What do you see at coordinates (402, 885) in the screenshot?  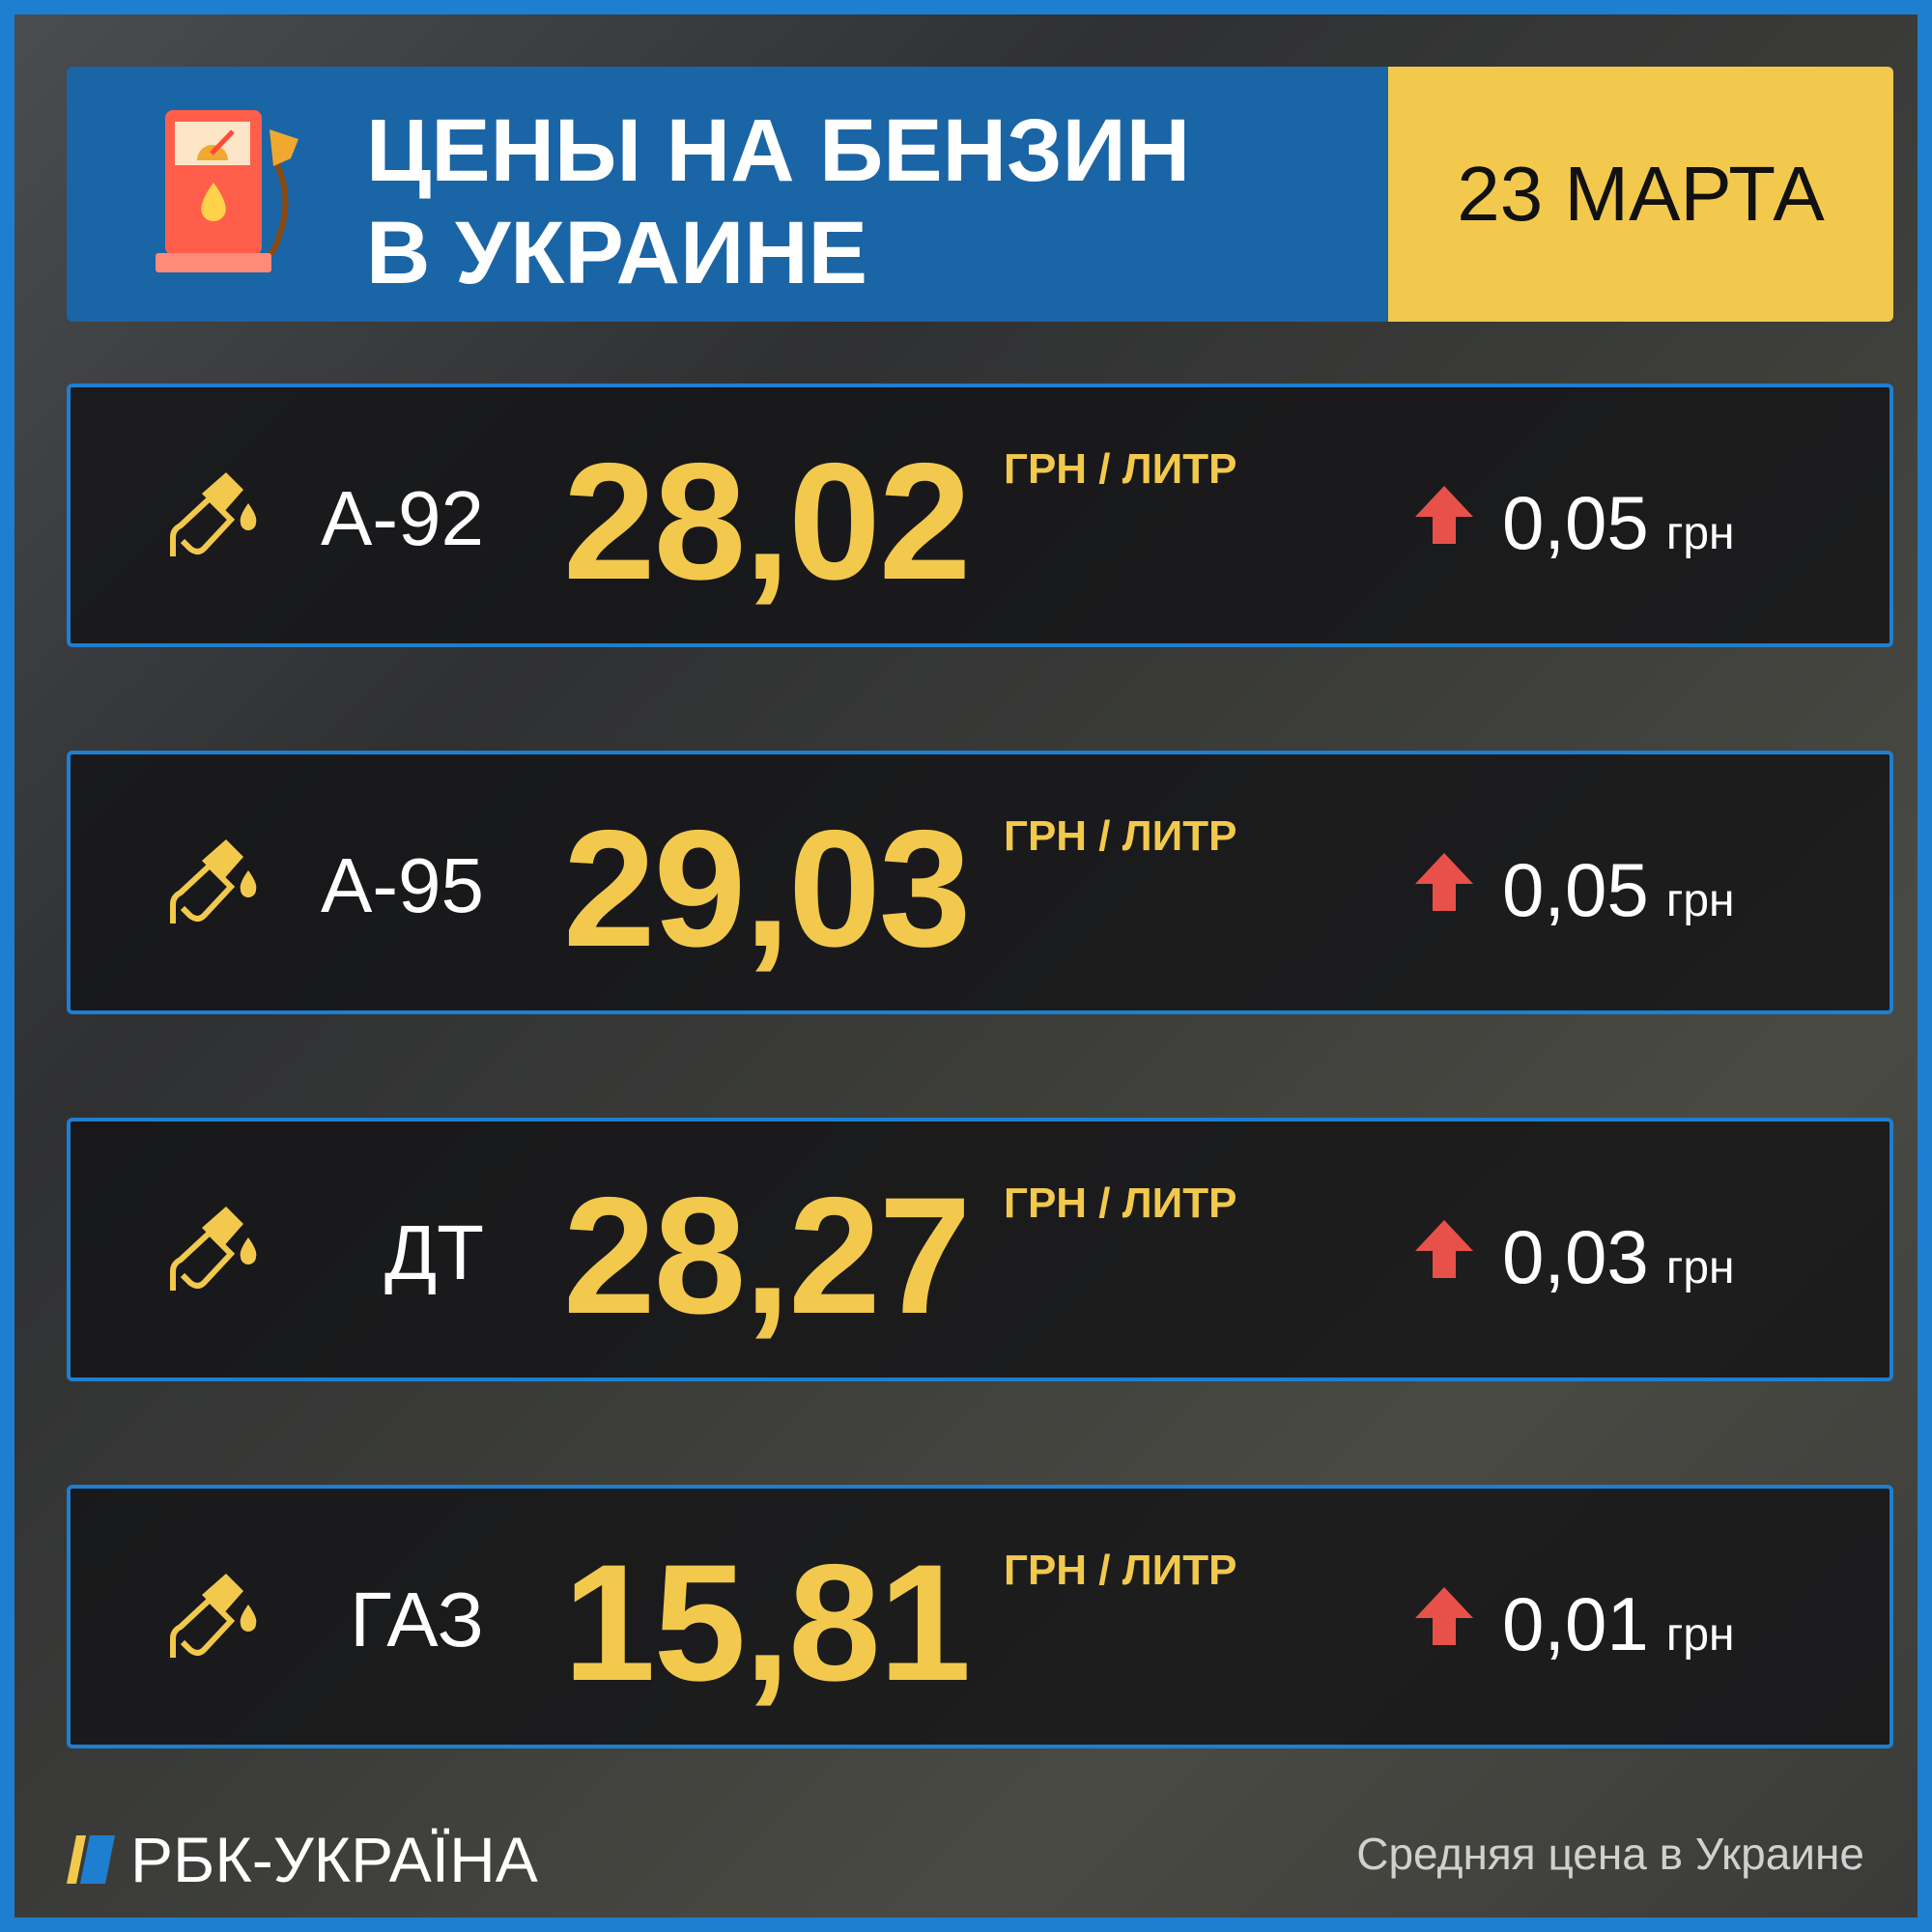 I see `fuel-type-label: А-95` at bounding box center [402, 885].